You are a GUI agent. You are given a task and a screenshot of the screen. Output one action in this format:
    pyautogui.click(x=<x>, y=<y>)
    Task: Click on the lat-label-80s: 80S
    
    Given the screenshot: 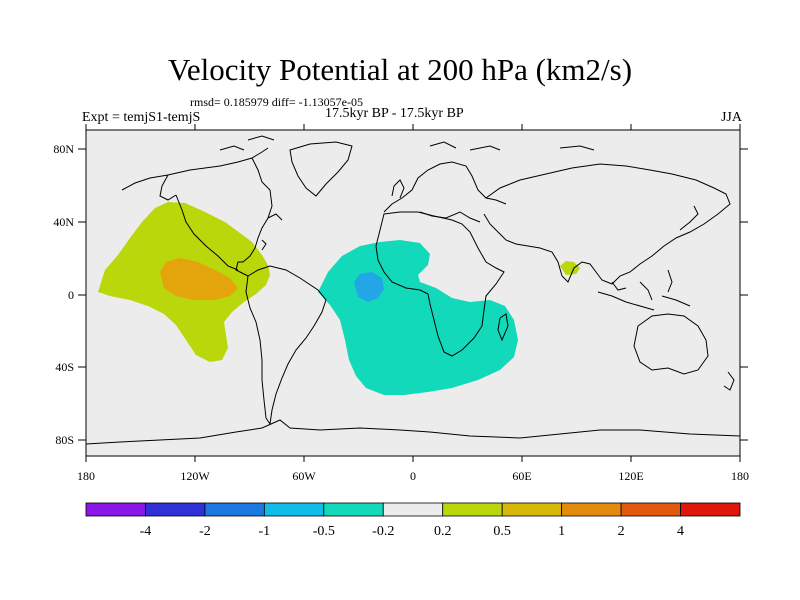 What is the action you would take?
    pyautogui.click(x=64, y=440)
    